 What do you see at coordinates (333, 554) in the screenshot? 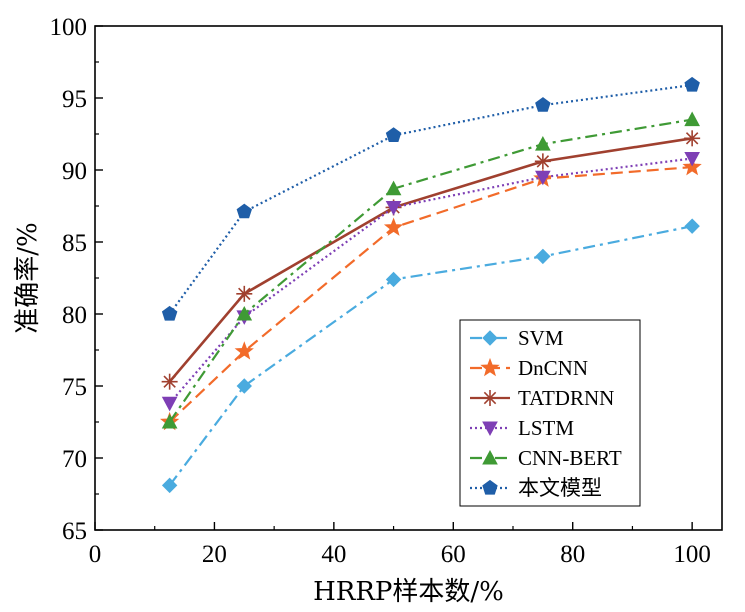
I see `x-tick-label: 40` at bounding box center [333, 554].